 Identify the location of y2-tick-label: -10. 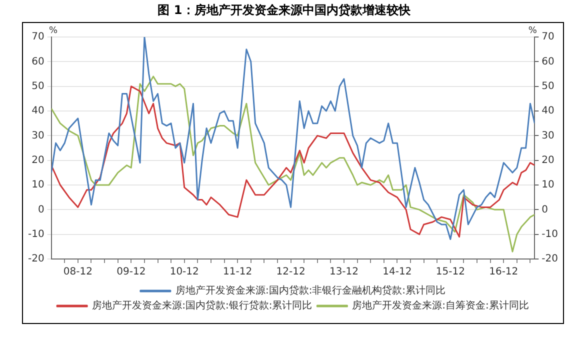
(550, 234).